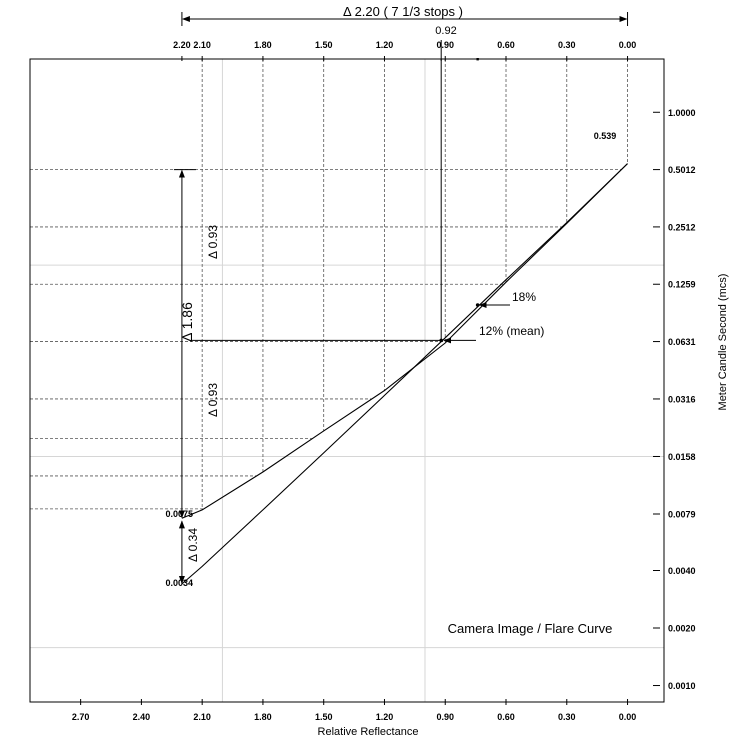 This screenshot has width=741, height=741. What do you see at coordinates (445, 45) in the screenshot?
I see `top-tick-label: 0.90` at bounding box center [445, 45].